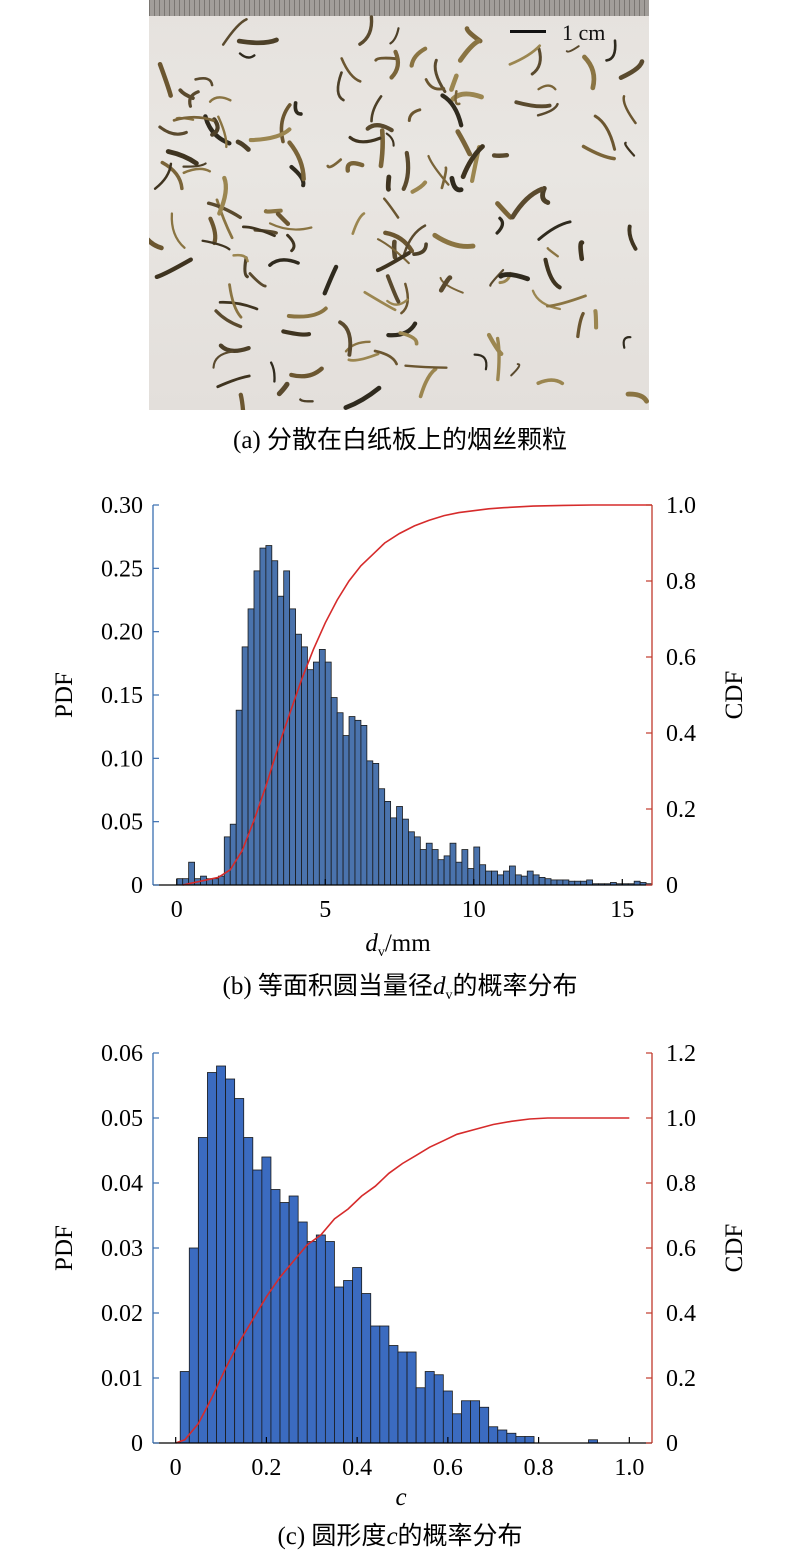 Image resolution: width=800 pixels, height=1555 pixels. What do you see at coordinates (357, 1468) in the screenshot?
I see `x-tick-label: 0.4` at bounding box center [357, 1468].